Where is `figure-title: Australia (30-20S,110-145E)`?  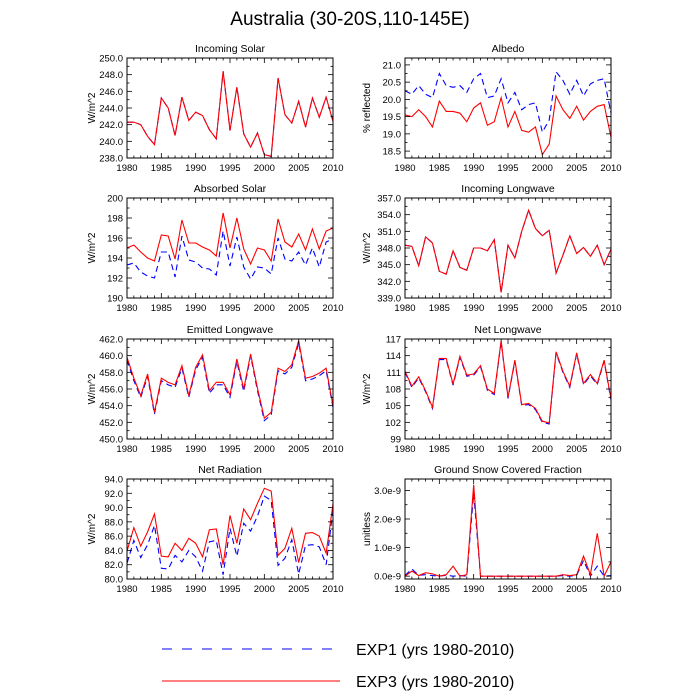
figure-title: Australia (30-20S,110-145E) is located at coordinates (350, 19).